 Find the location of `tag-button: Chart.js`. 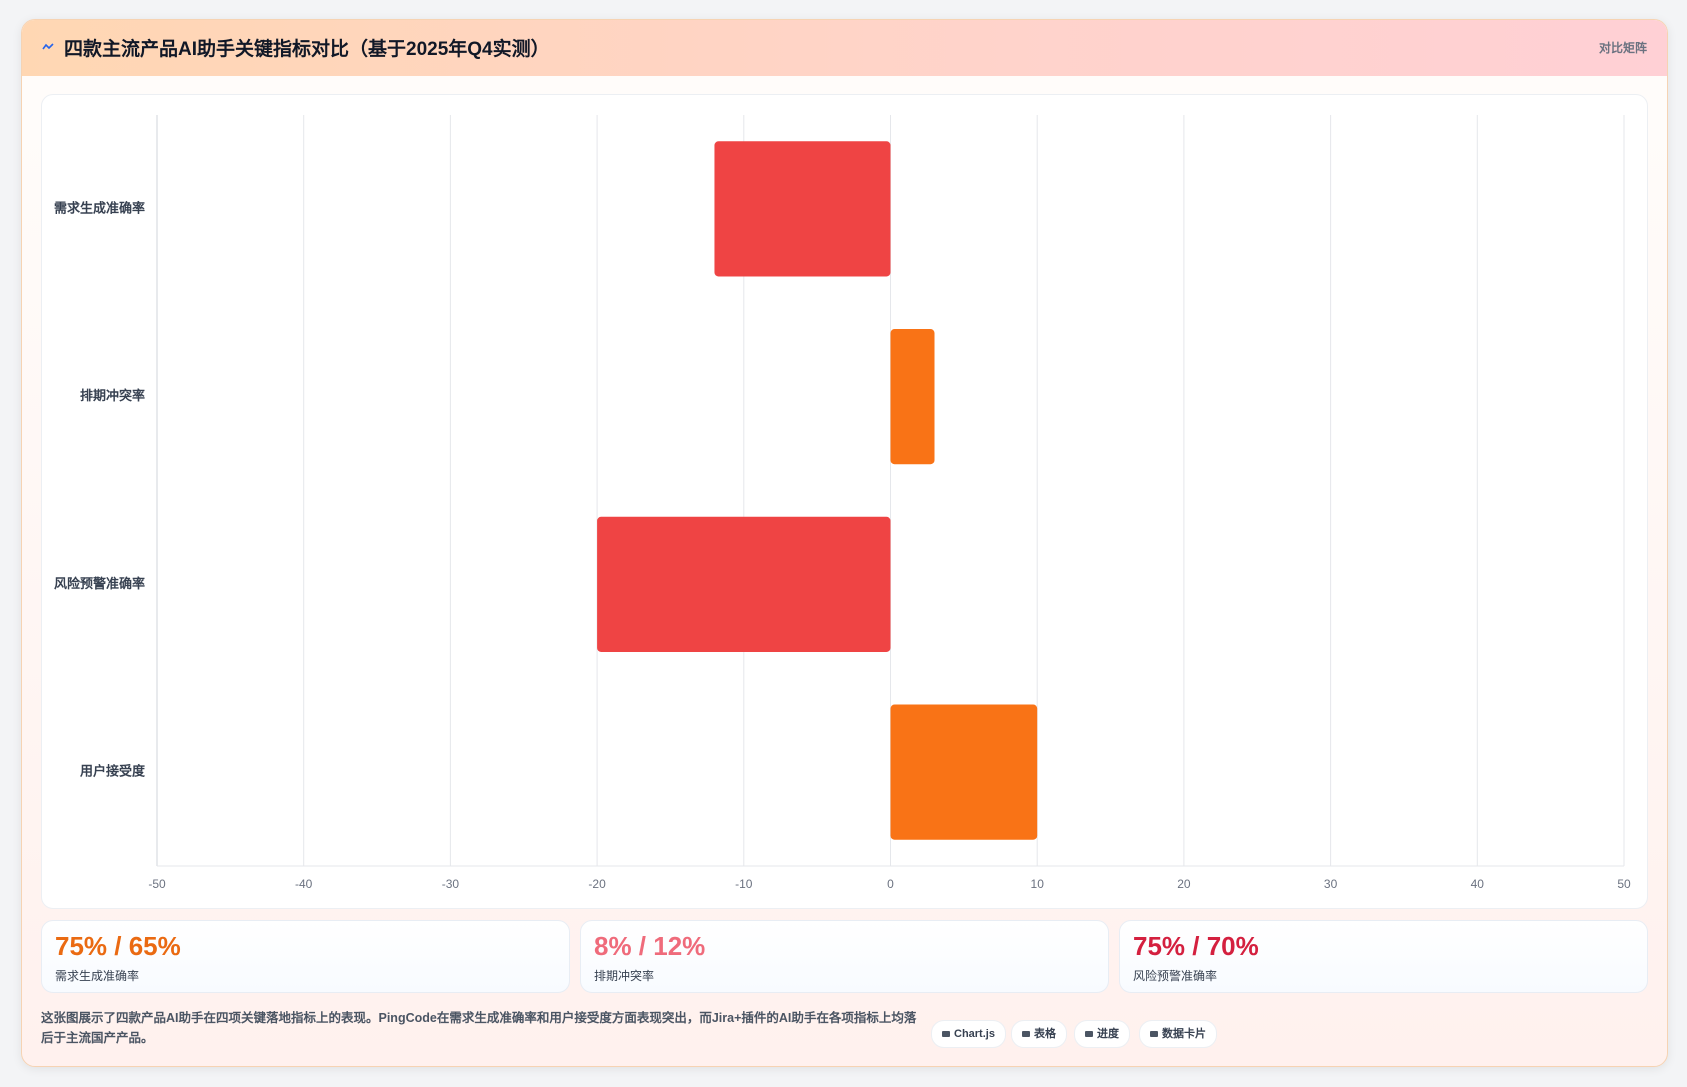

tag-button: Chart.js is located at coordinates (968, 1034).